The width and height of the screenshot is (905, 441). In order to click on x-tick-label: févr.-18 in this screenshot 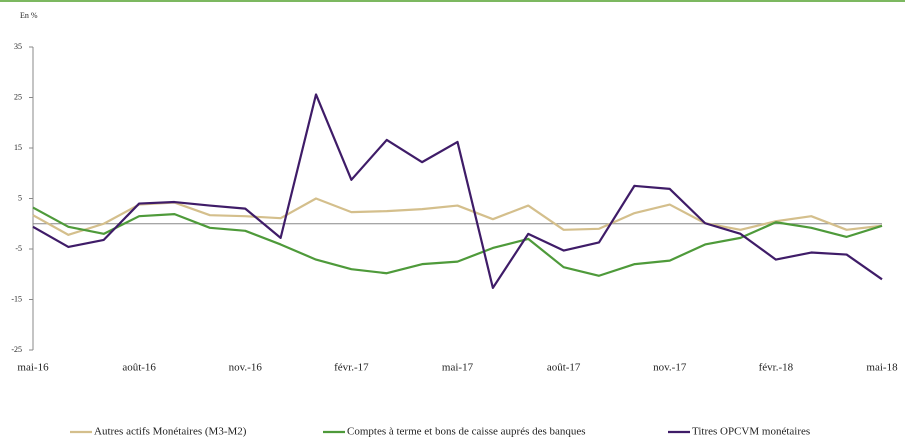, I will do `click(776, 368)`.